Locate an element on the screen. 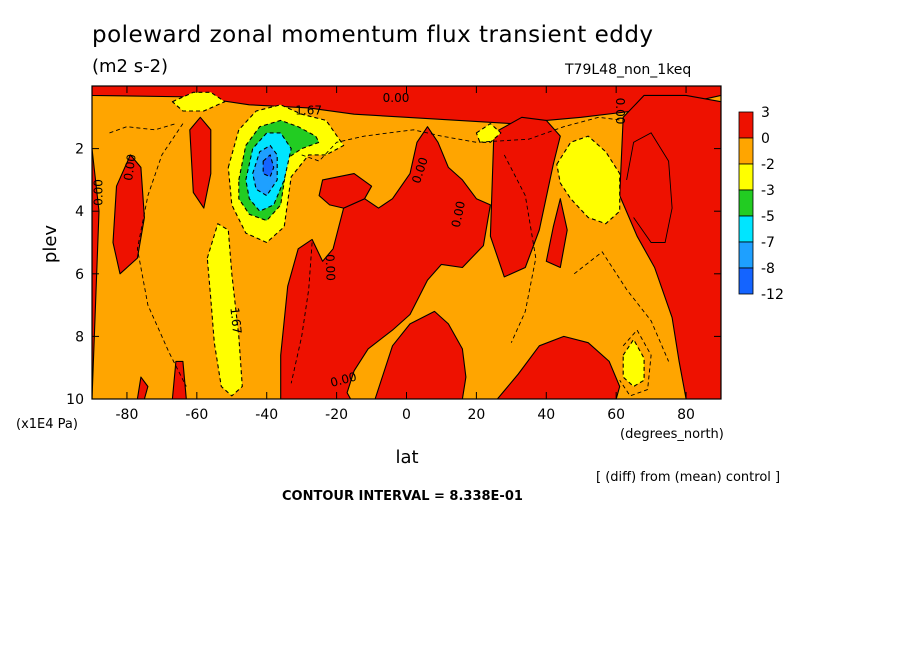 This screenshot has width=904, height=654. colorbar-label: 3 is located at coordinates (765, 113).